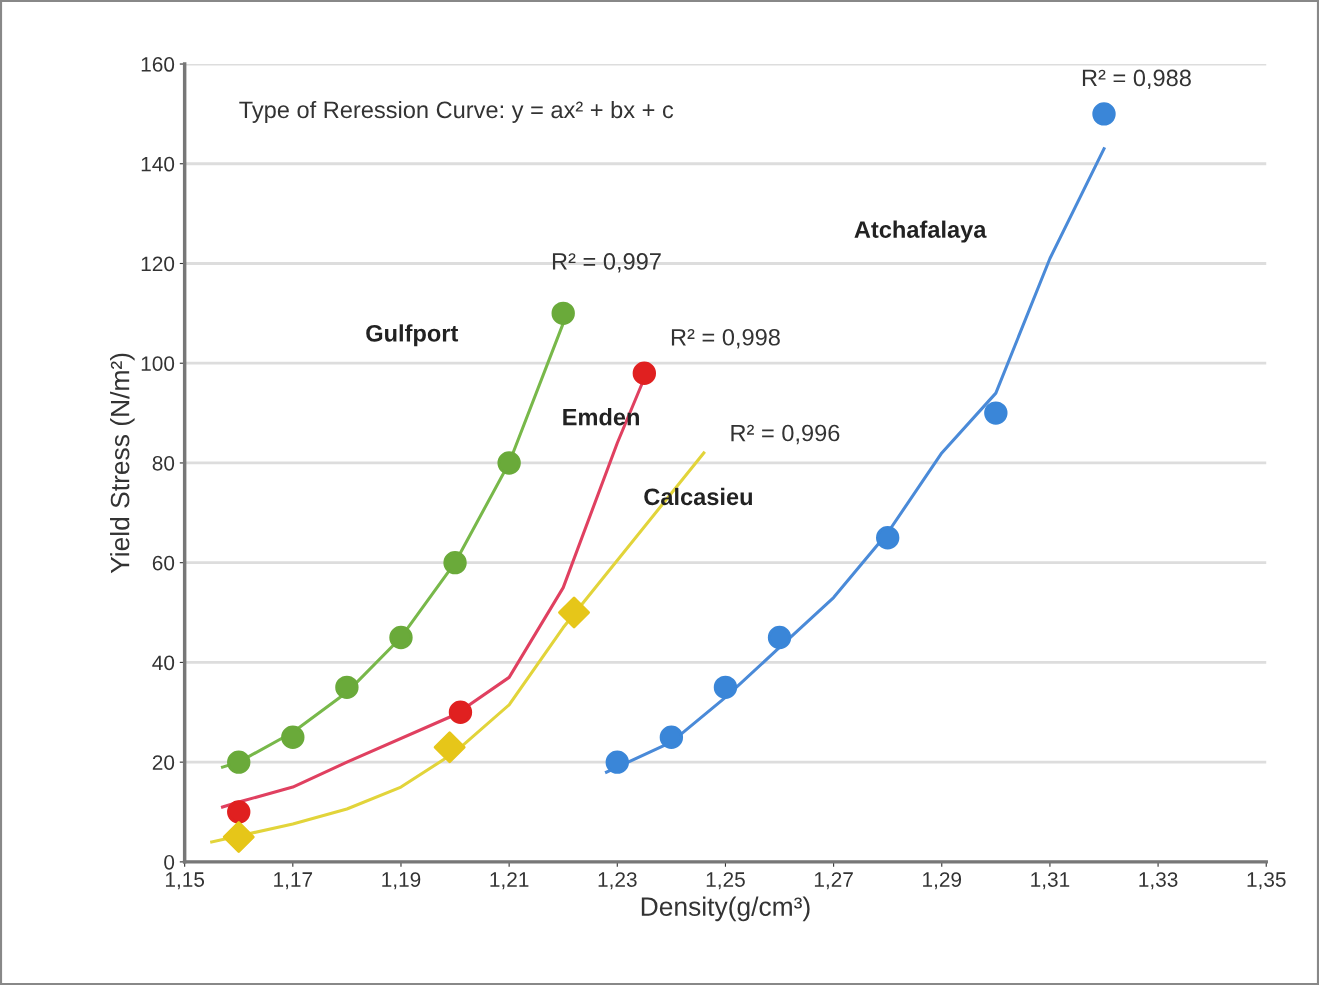 This screenshot has width=1319, height=985. I want to click on y-tick-label: 120, so click(158, 264).